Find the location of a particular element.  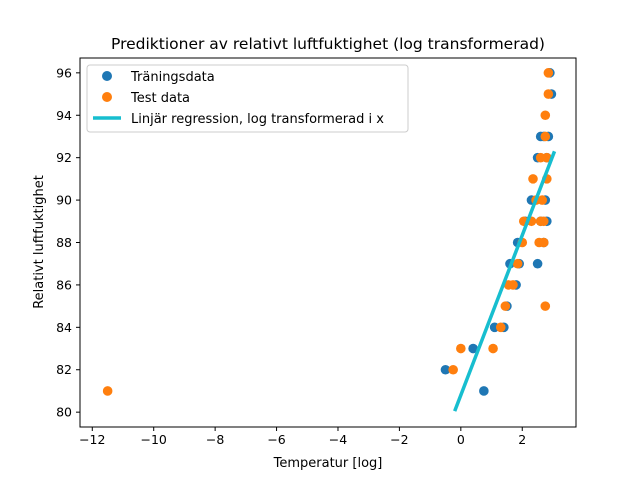

legend-marker-training is located at coordinates (107, 76).